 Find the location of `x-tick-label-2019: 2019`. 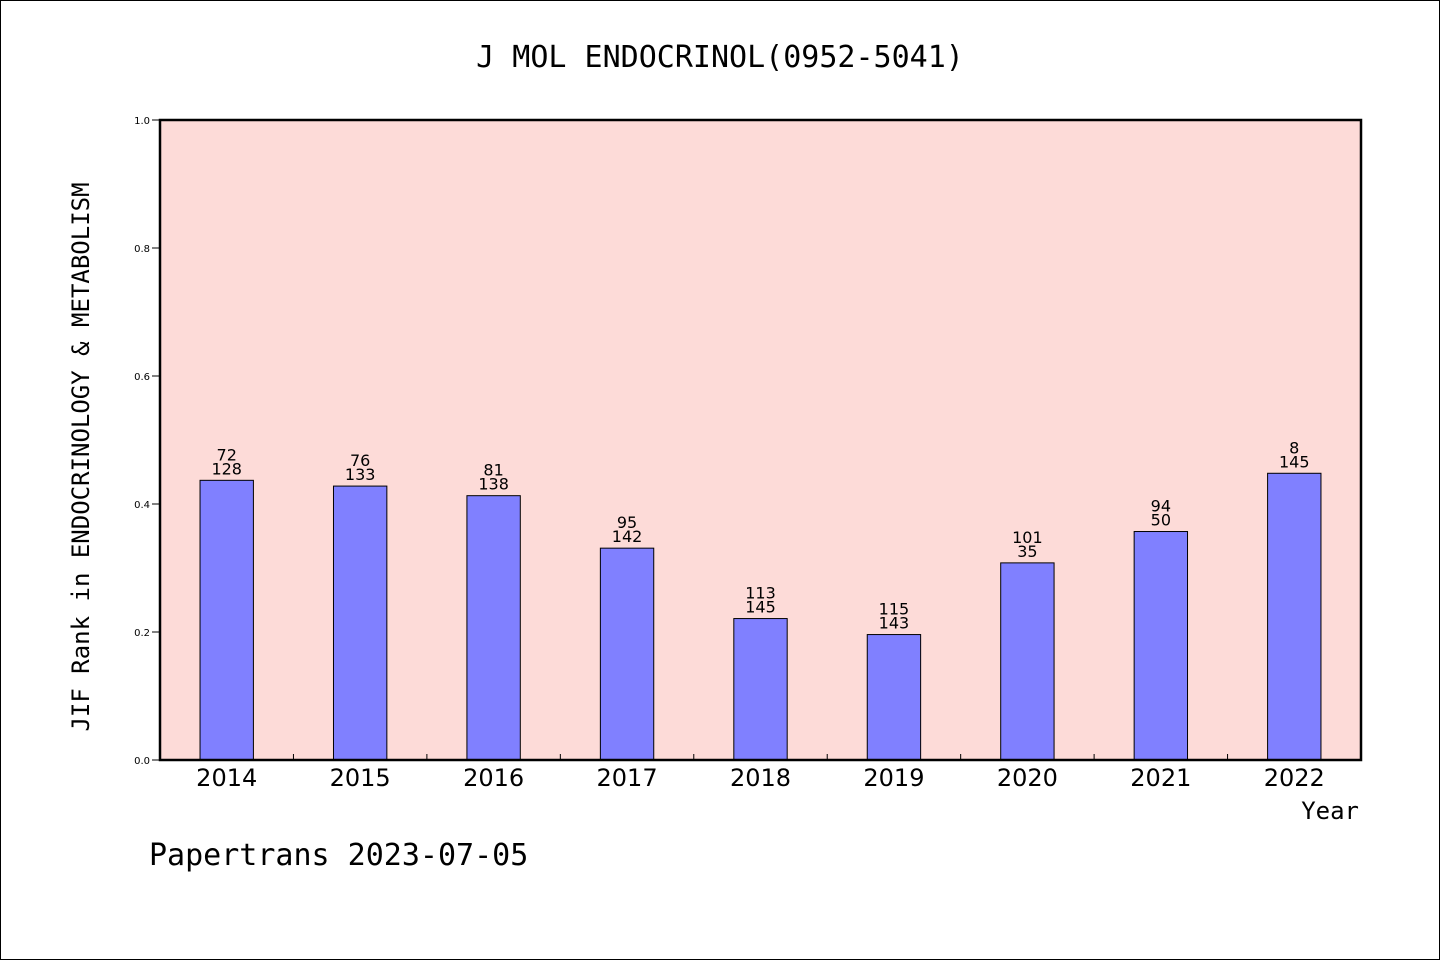

x-tick-label-2019: 2019 is located at coordinates (893, 778).